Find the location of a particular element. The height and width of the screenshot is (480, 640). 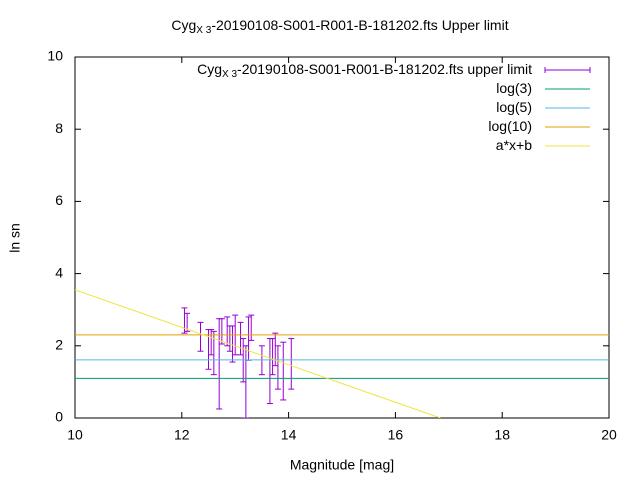

text-part: log(5) is located at coordinates (514, 107).